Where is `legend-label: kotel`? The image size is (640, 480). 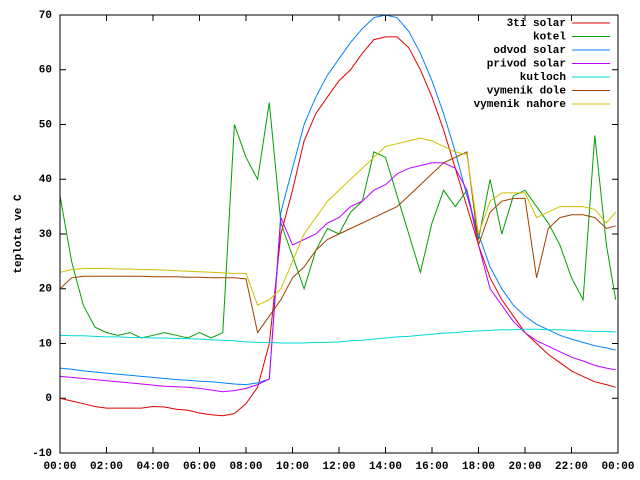
legend-label: kotel is located at coordinates (549, 37).